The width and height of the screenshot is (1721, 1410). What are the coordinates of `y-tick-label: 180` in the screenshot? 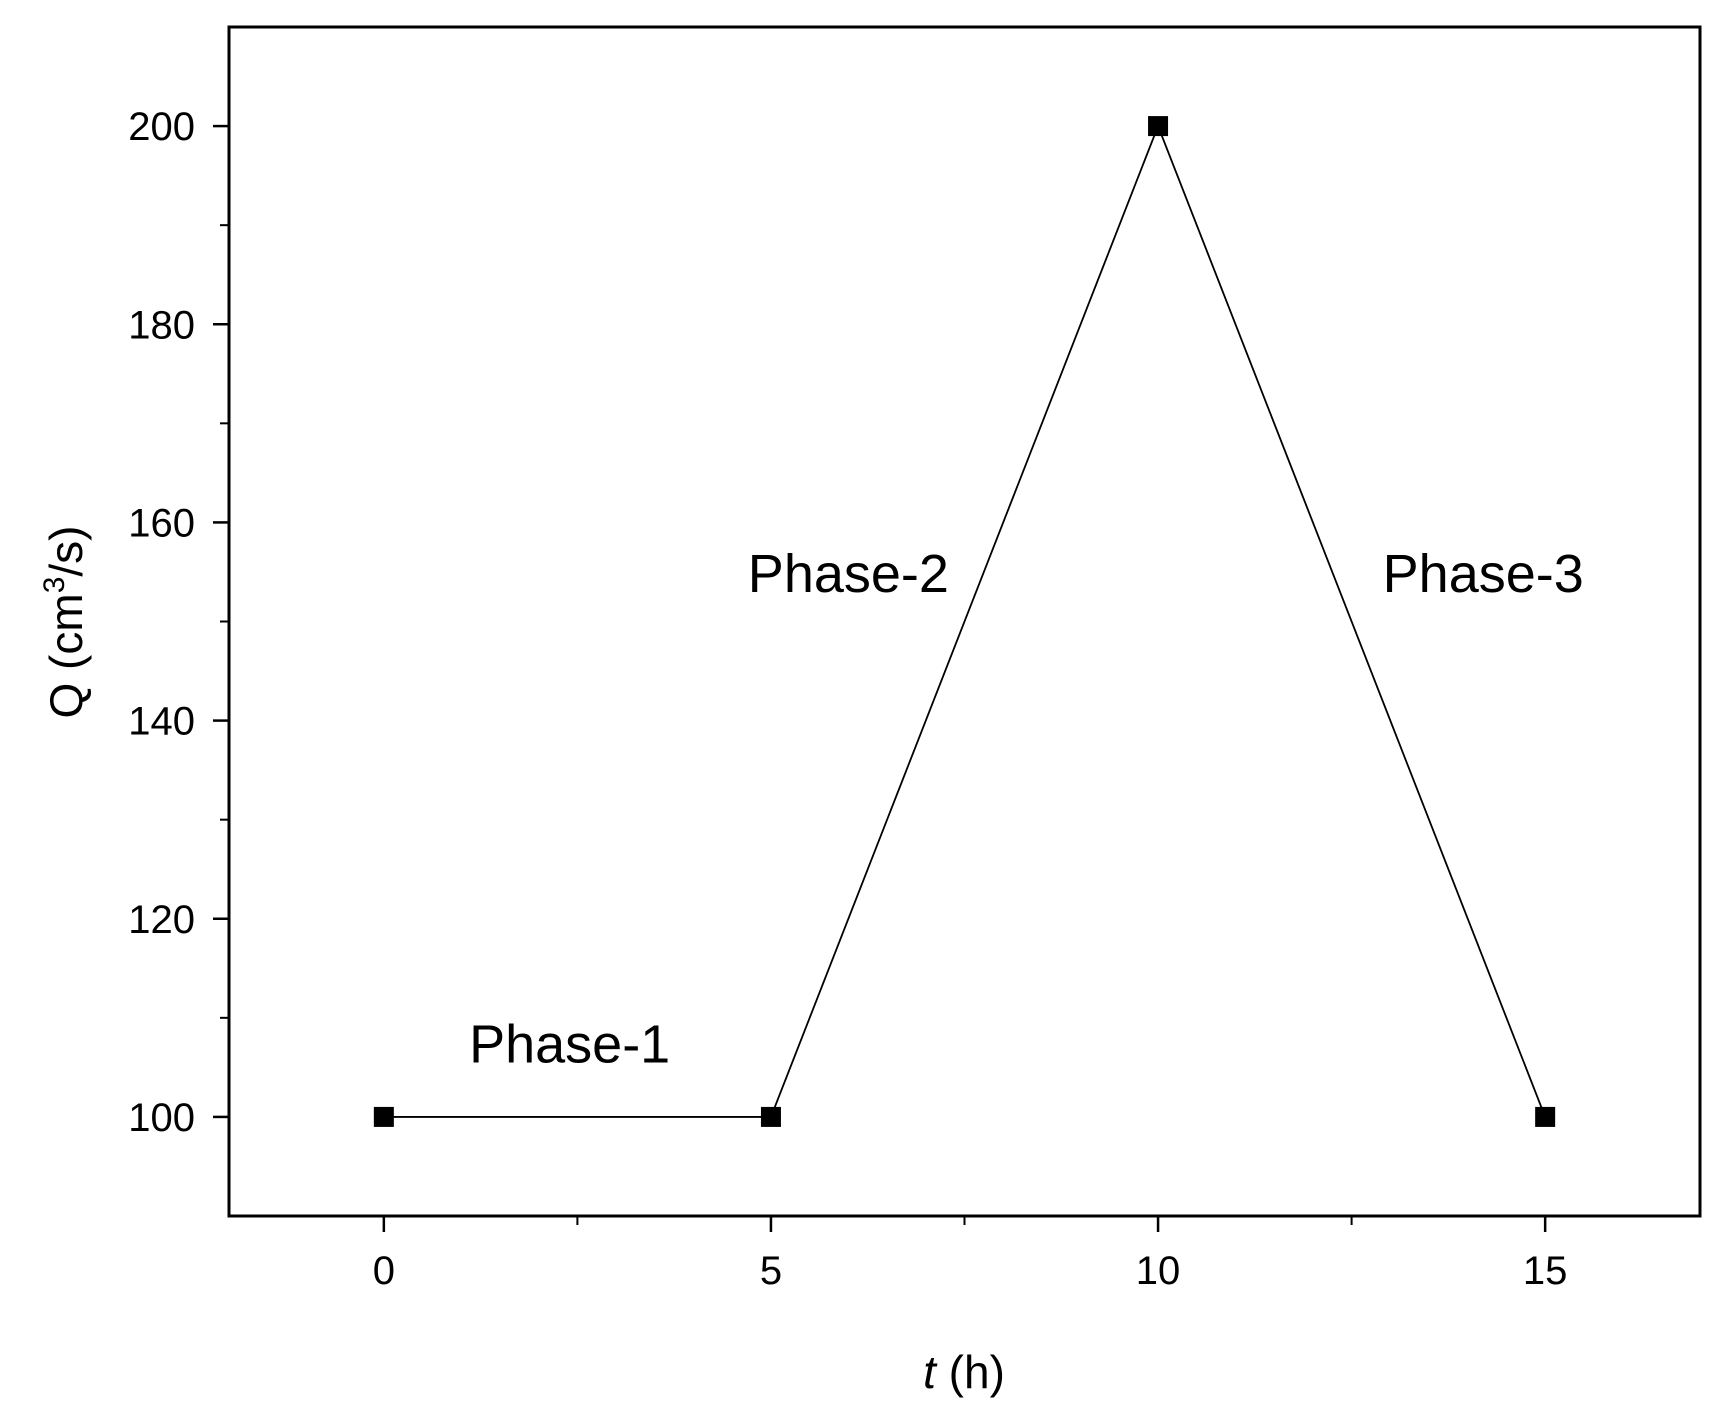 It's located at (161, 325).